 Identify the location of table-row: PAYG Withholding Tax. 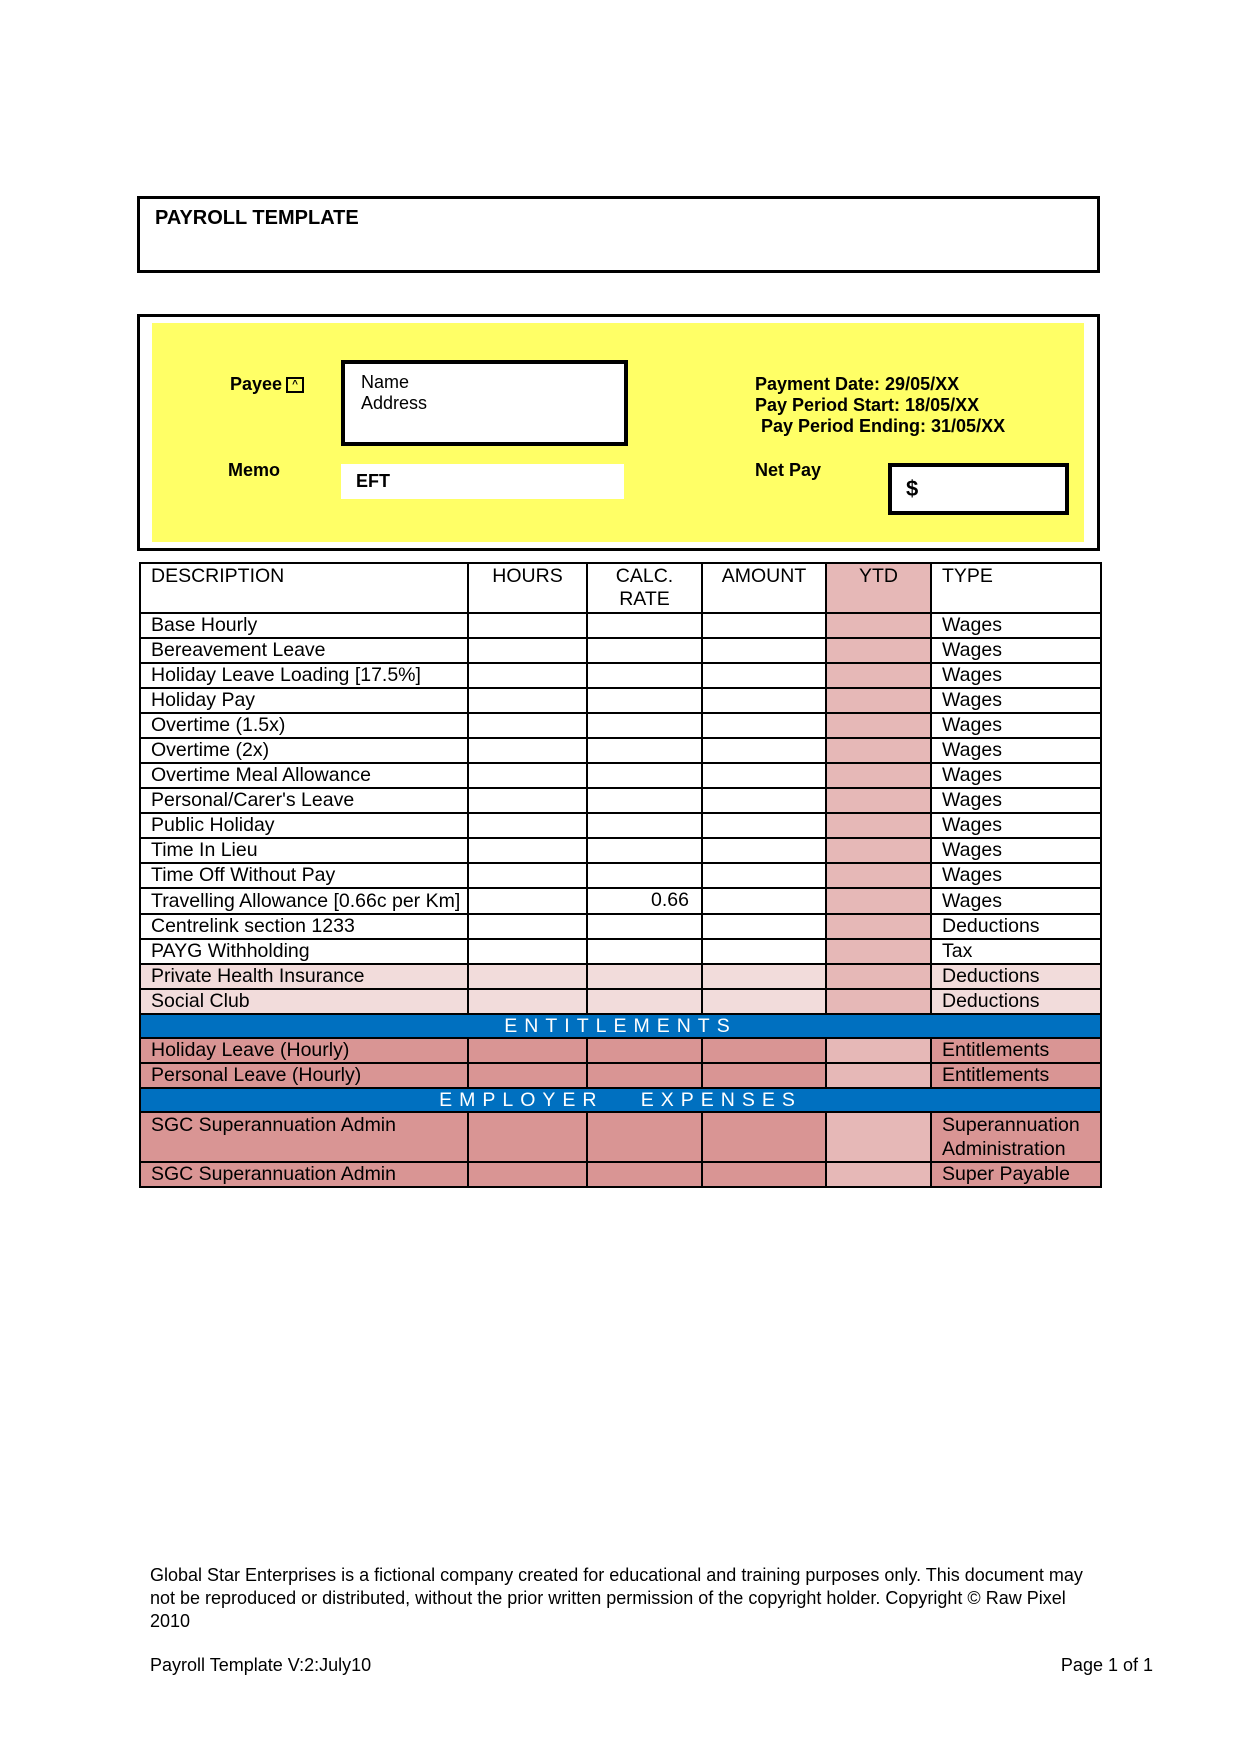
(620, 951).